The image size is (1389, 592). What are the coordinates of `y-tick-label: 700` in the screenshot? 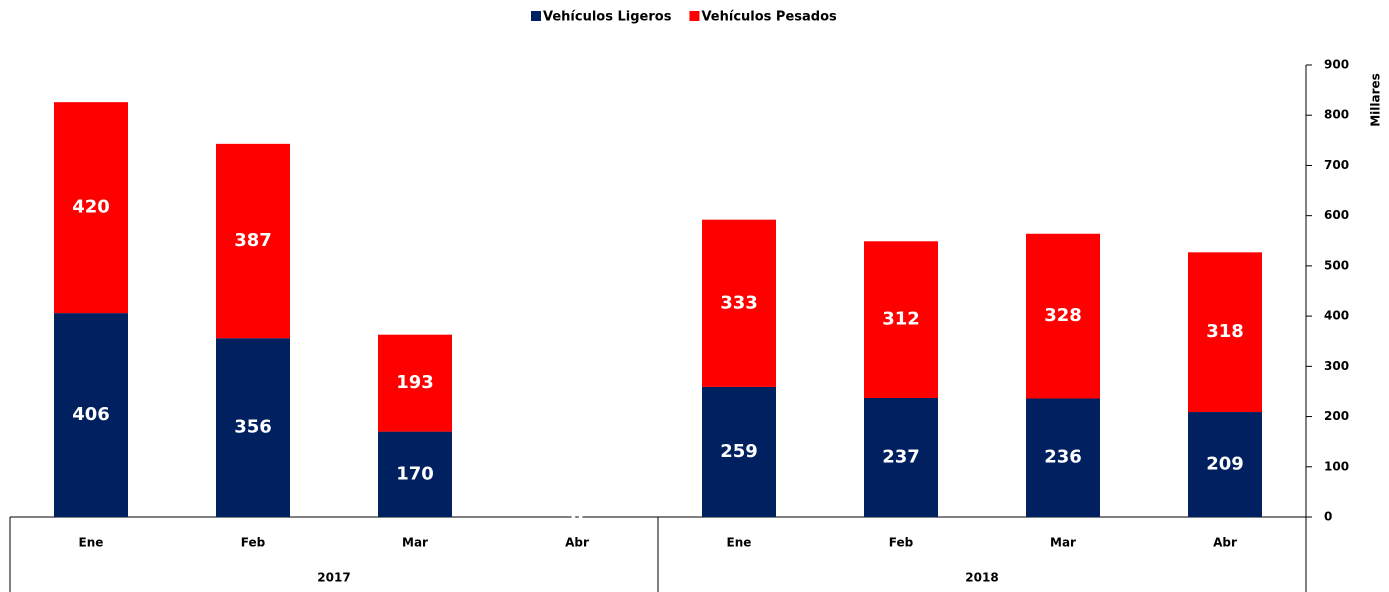 It's located at (1336, 165).